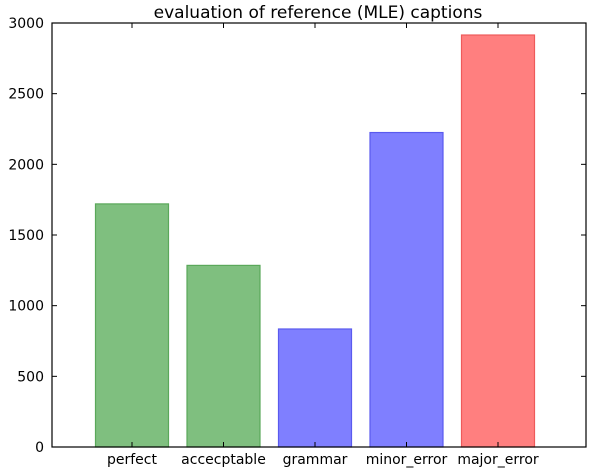 Image resolution: width=598 pixels, height=470 pixels. What do you see at coordinates (132, 325) in the screenshot?
I see `bar-perfect` at bounding box center [132, 325].